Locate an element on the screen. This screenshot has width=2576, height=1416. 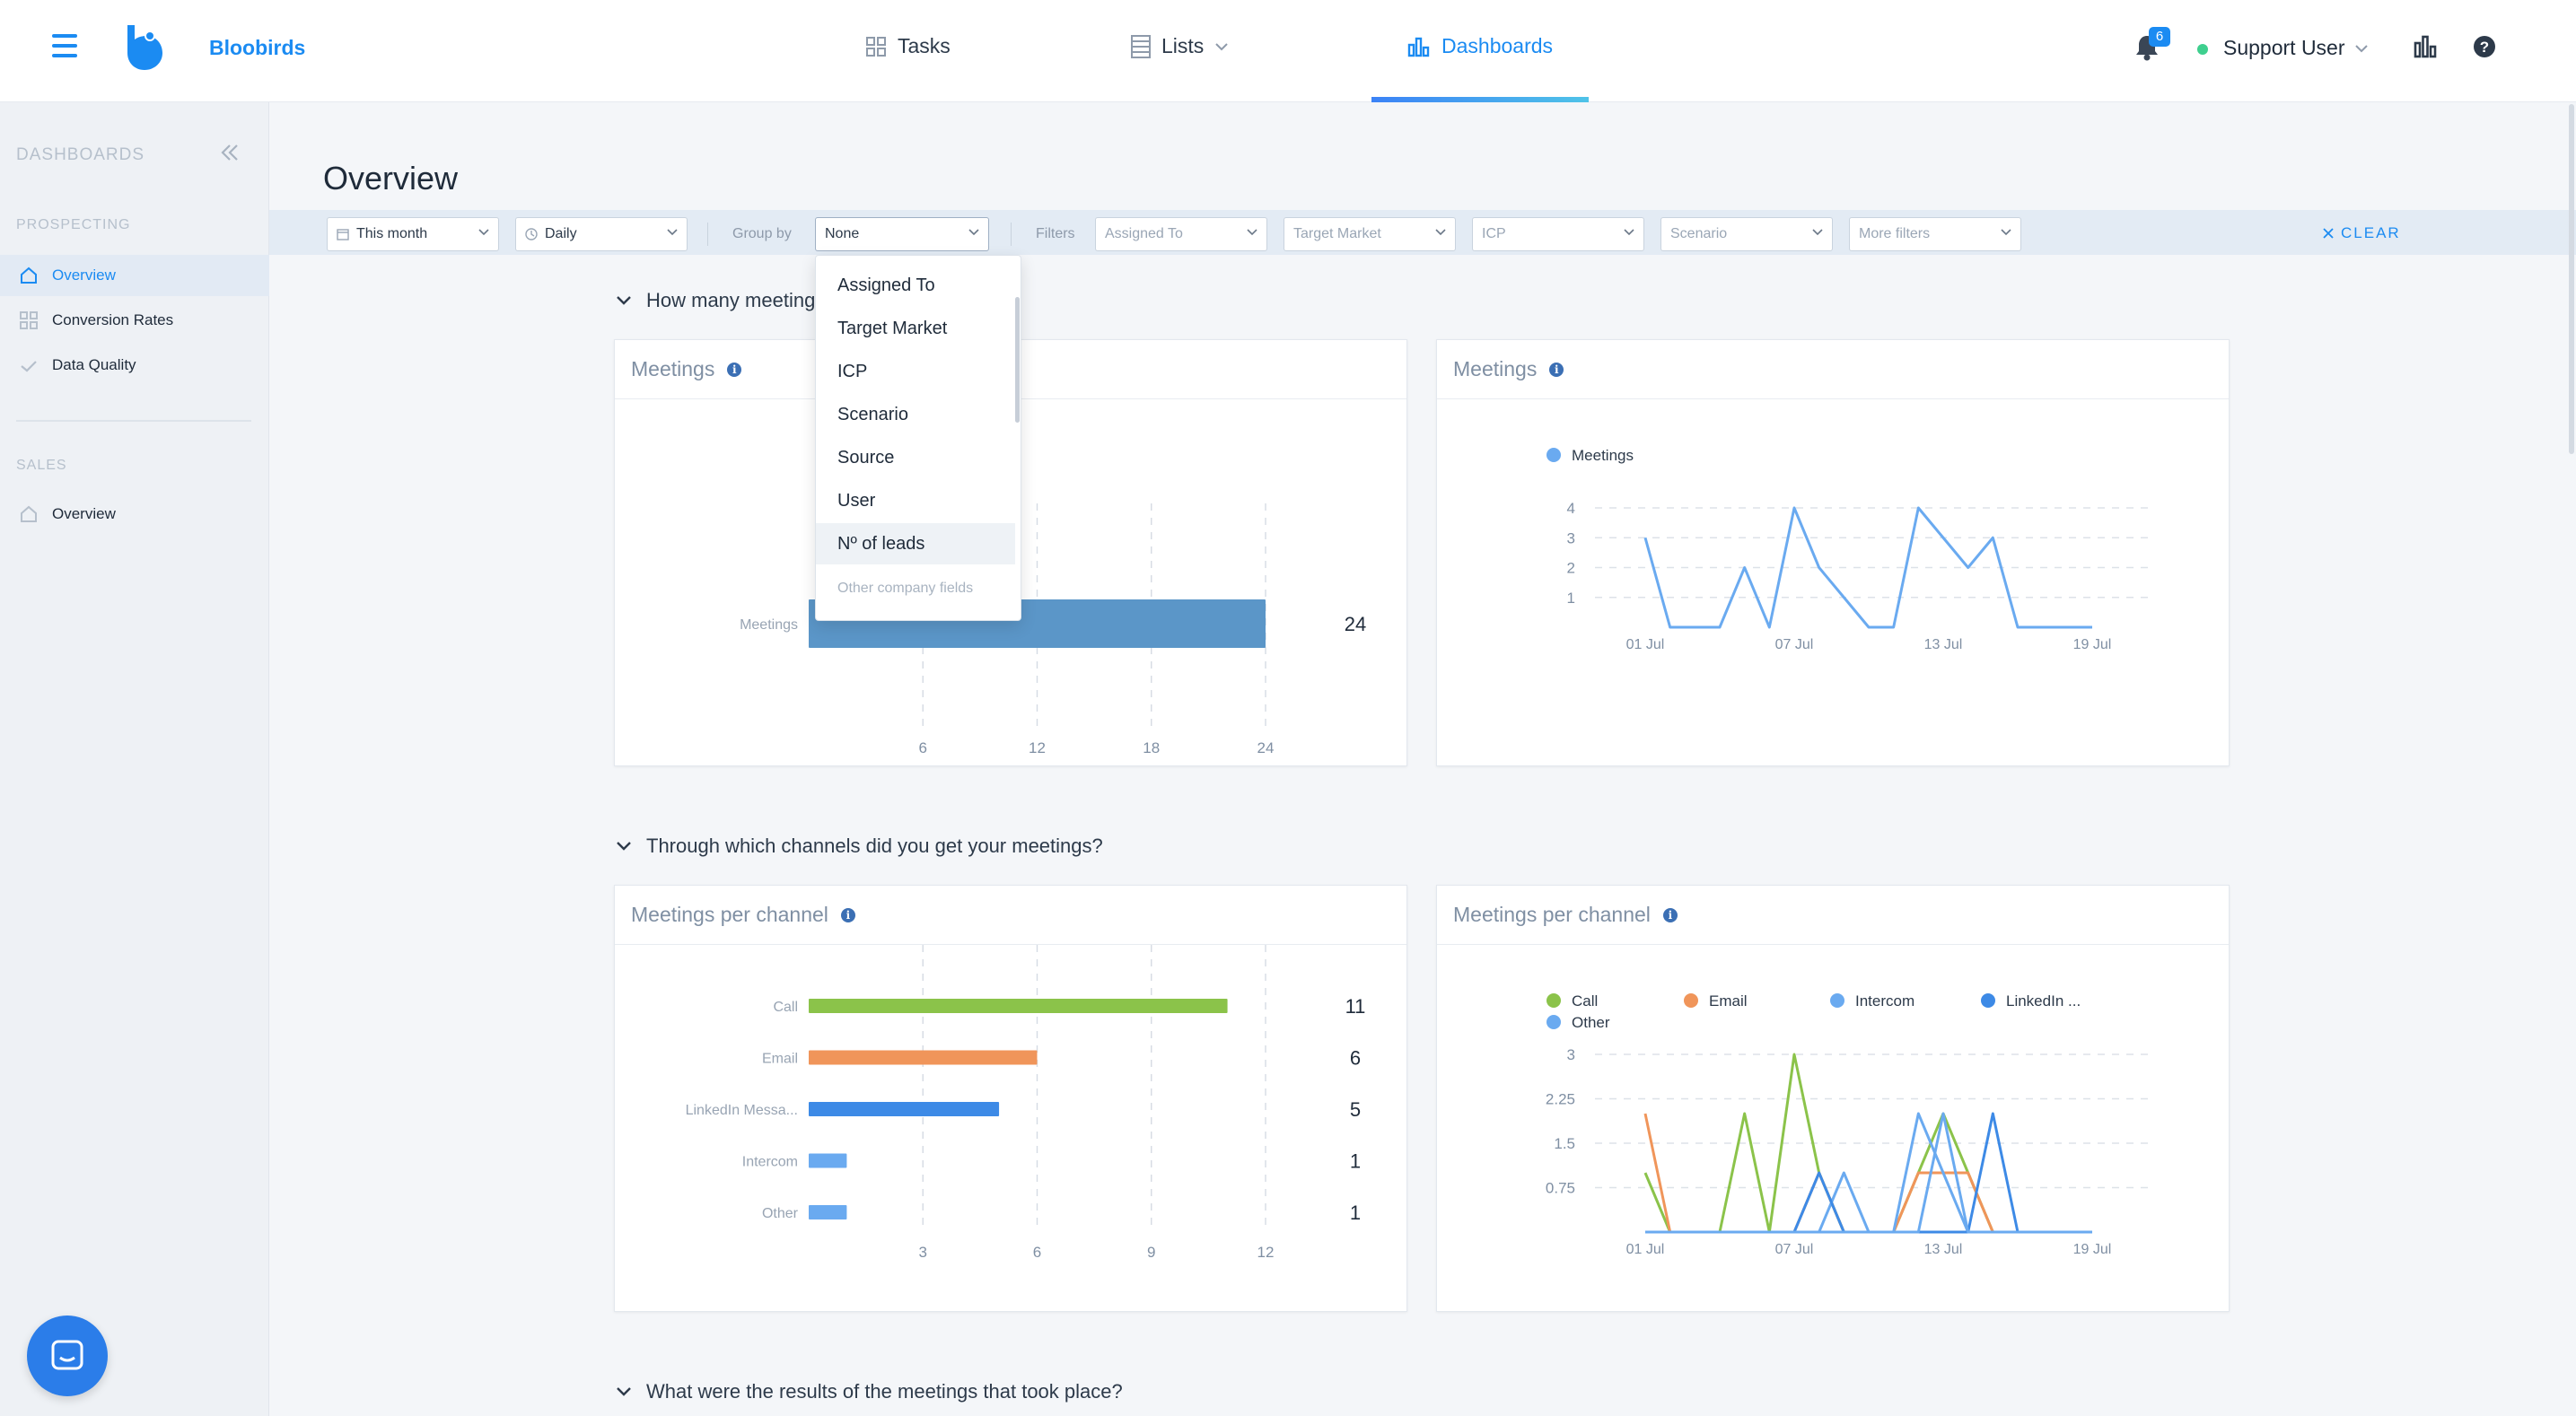
dropdown-option: Scenario is located at coordinates (872, 414).